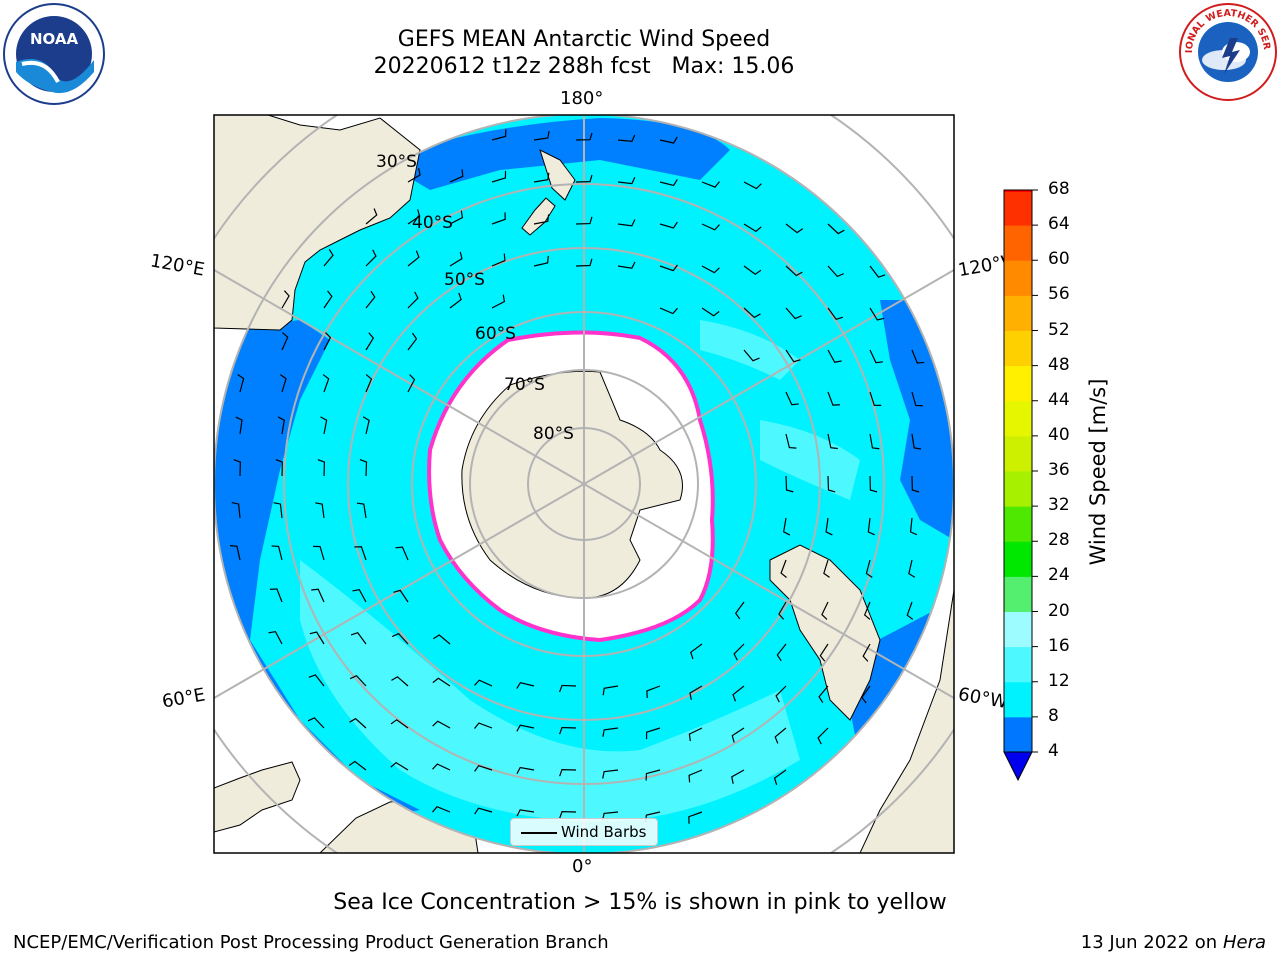 This screenshot has height=960, width=1280. I want to click on credit-host: Hera, so click(1244, 942).